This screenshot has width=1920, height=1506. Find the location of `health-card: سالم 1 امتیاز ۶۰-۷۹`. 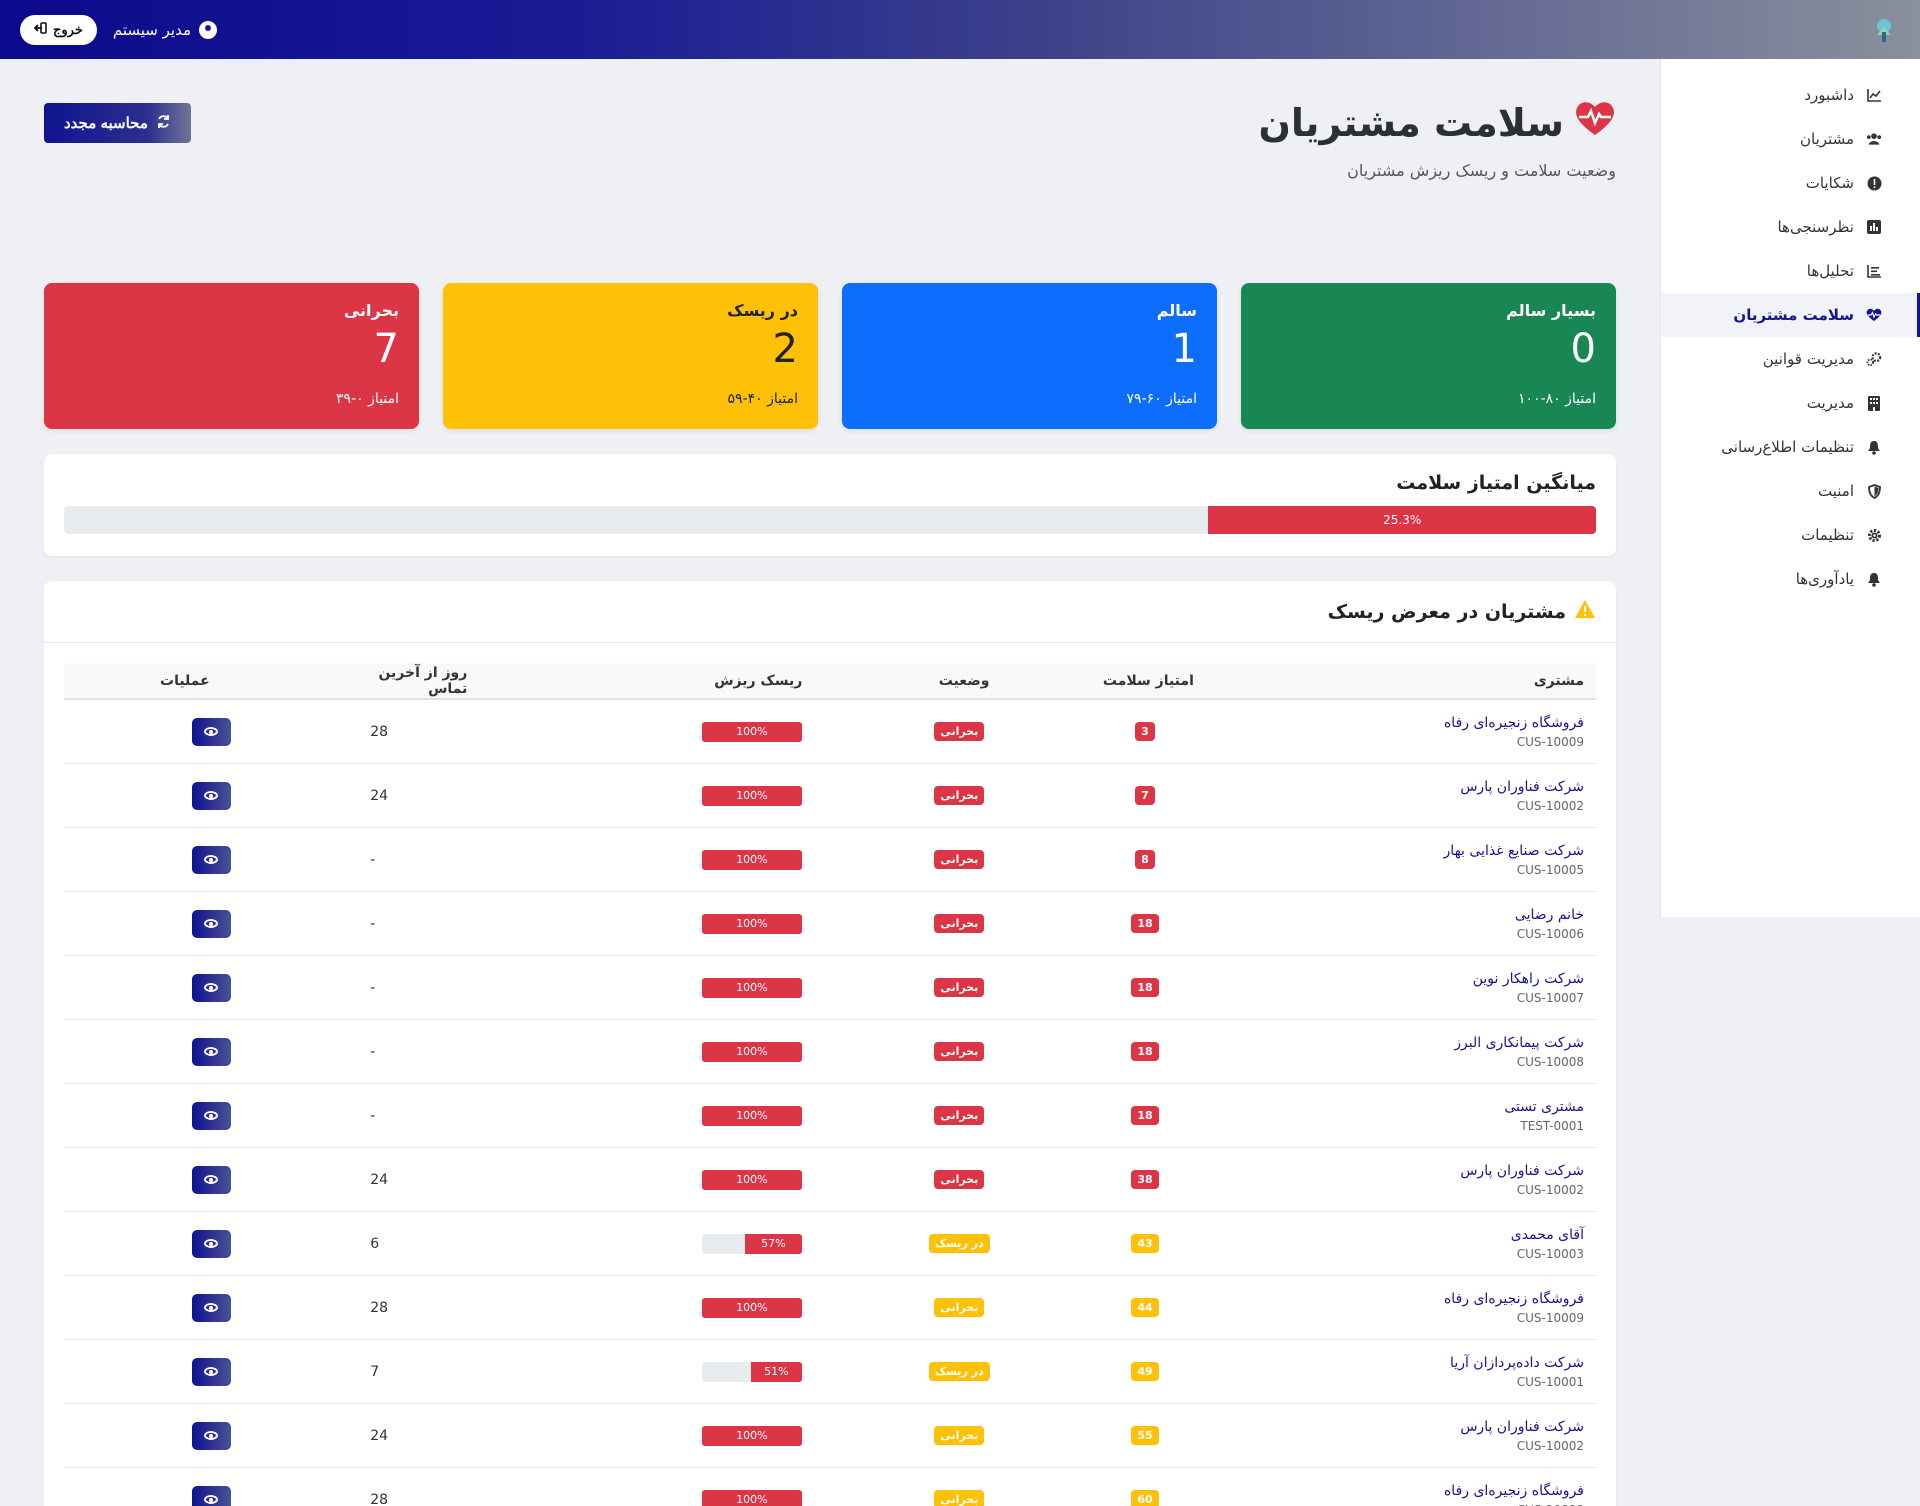

health-card: سالم 1 امتیاز ۶۰-۷۹ is located at coordinates (1029, 356).